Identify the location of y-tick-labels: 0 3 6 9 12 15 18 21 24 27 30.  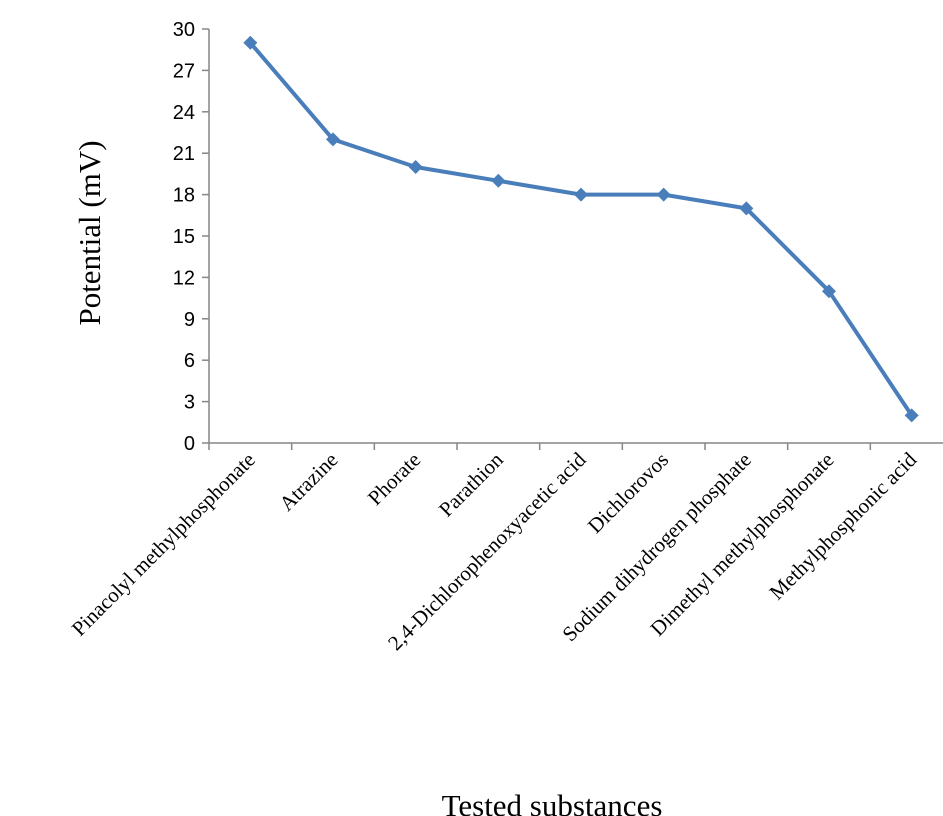
(184, 237).